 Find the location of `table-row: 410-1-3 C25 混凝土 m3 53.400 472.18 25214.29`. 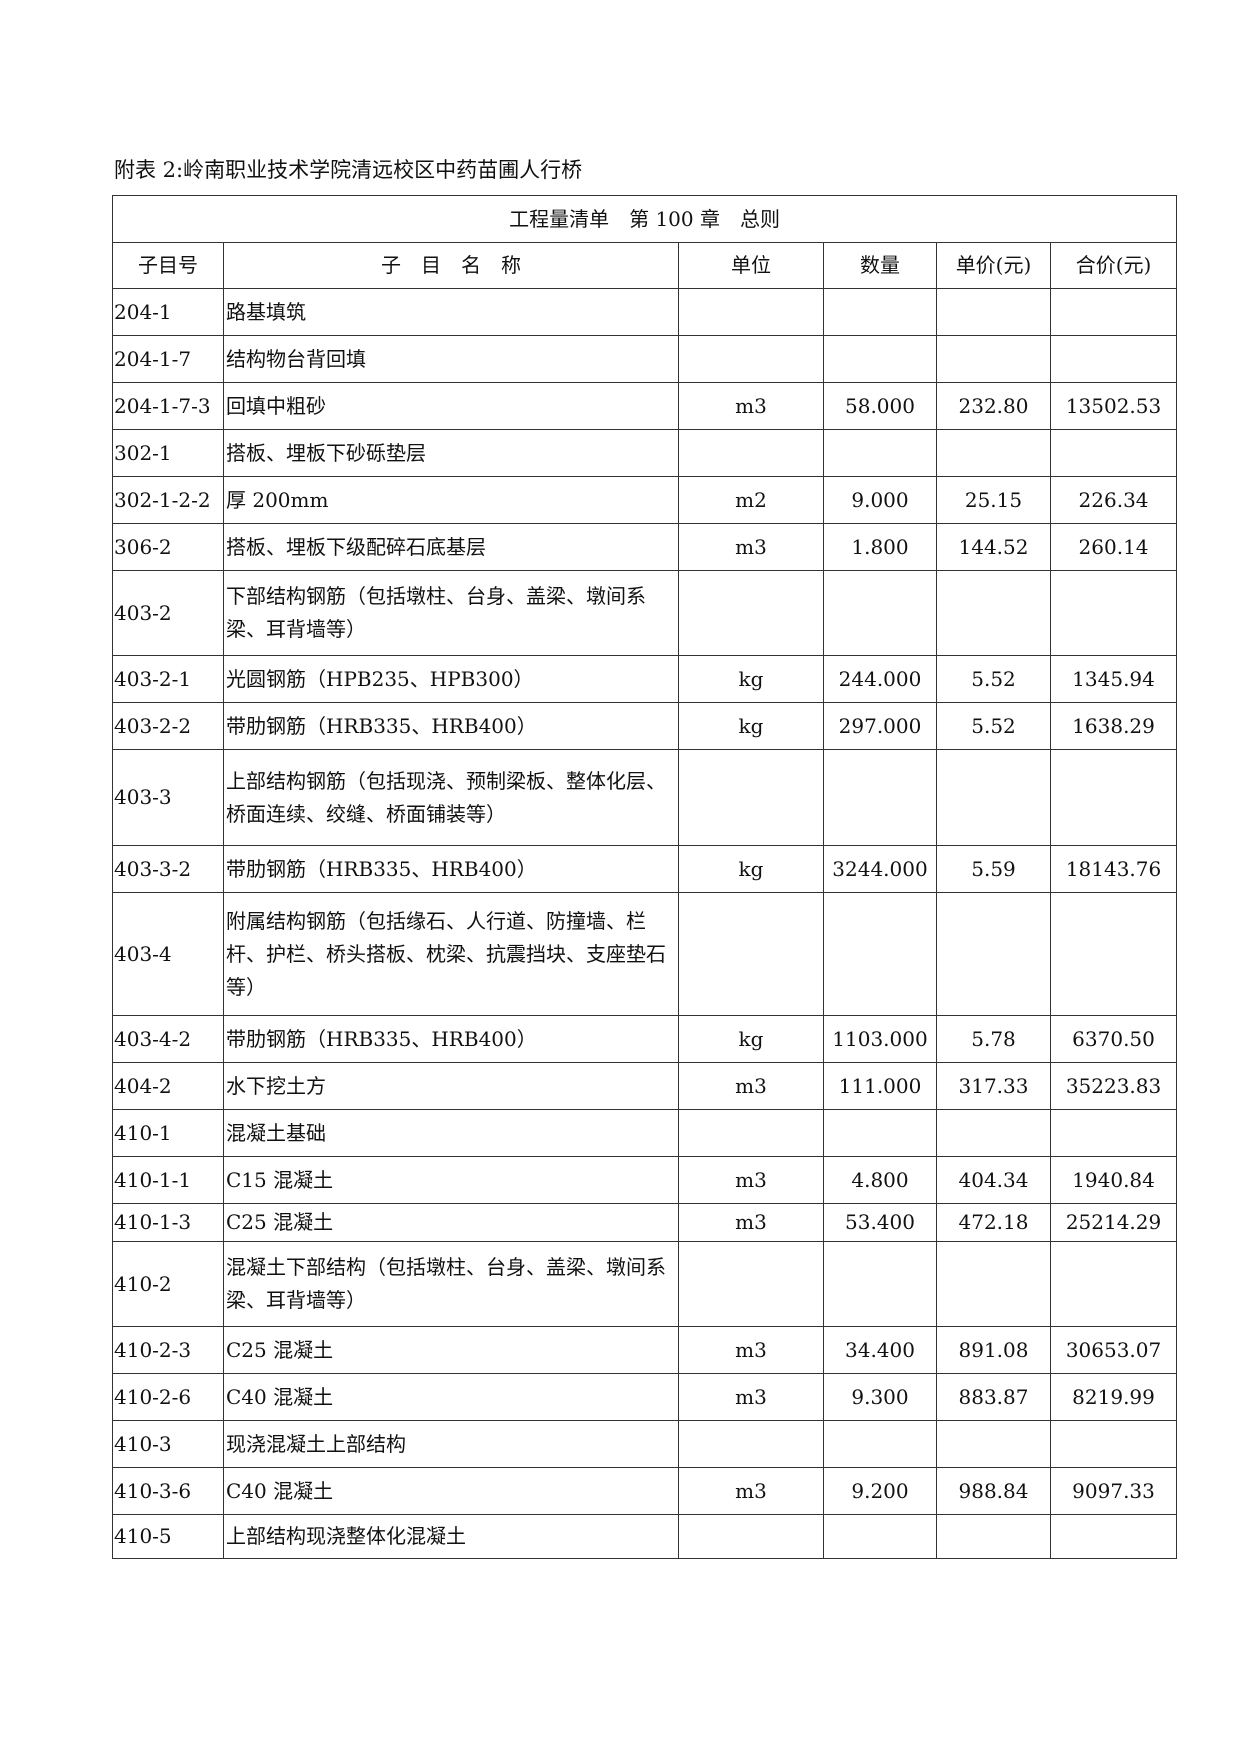

table-row: 410-1-3 C25 混凝土 m3 53.400 472.18 25214.29 is located at coordinates (645, 1222).